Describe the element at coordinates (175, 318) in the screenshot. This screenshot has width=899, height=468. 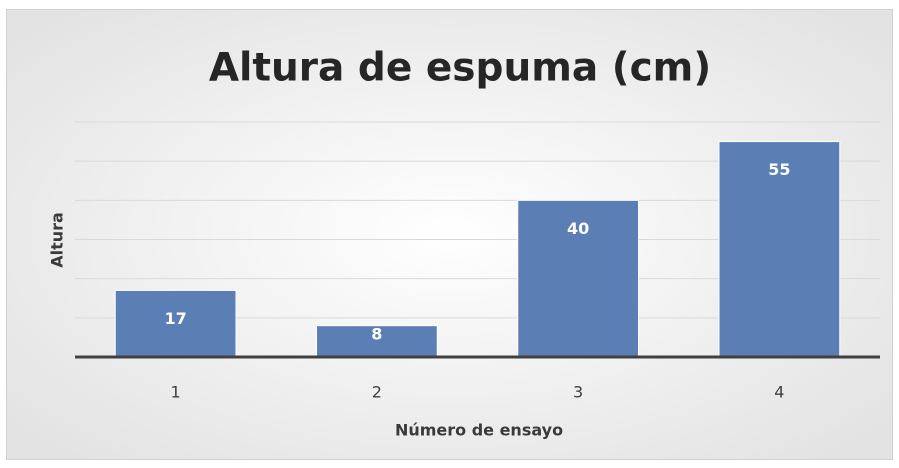
I see `data-label: 17` at that location.